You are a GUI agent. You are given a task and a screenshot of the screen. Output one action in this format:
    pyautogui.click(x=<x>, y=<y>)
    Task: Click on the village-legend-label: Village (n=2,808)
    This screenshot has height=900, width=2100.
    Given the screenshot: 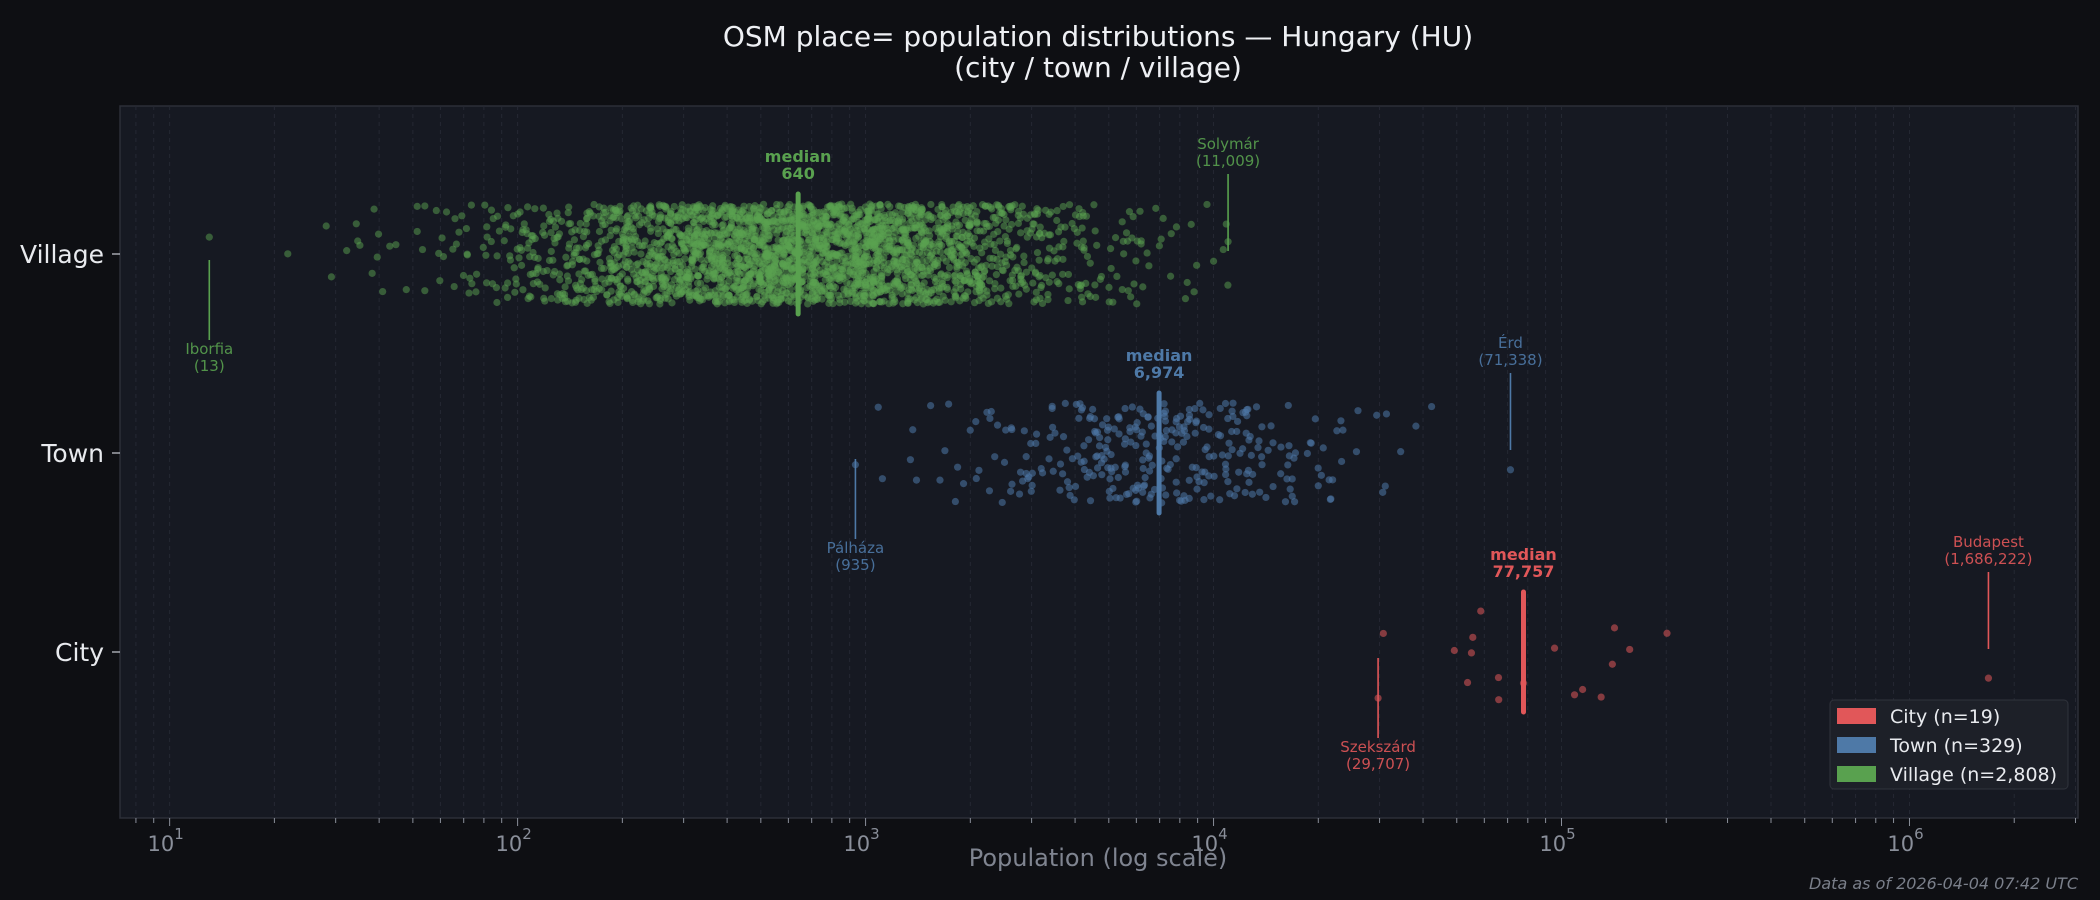 What is the action you would take?
    pyautogui.click(x=1973, y=775)
    